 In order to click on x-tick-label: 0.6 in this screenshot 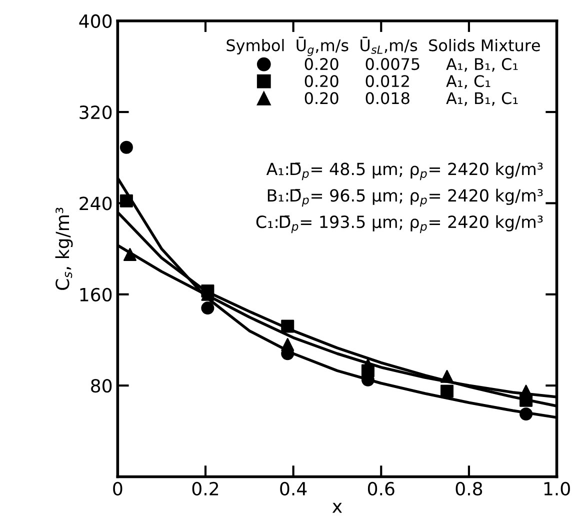, I will do `click(381, 489)`.